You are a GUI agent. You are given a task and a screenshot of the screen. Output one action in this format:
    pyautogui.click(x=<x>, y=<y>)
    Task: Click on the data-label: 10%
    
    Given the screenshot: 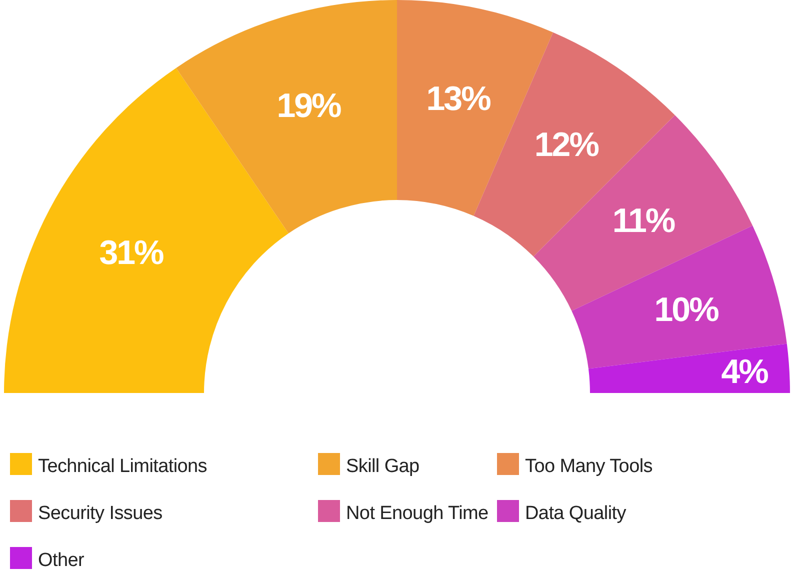 What is the action you would take?
    pyautogui.click(x=687, y=309)
    